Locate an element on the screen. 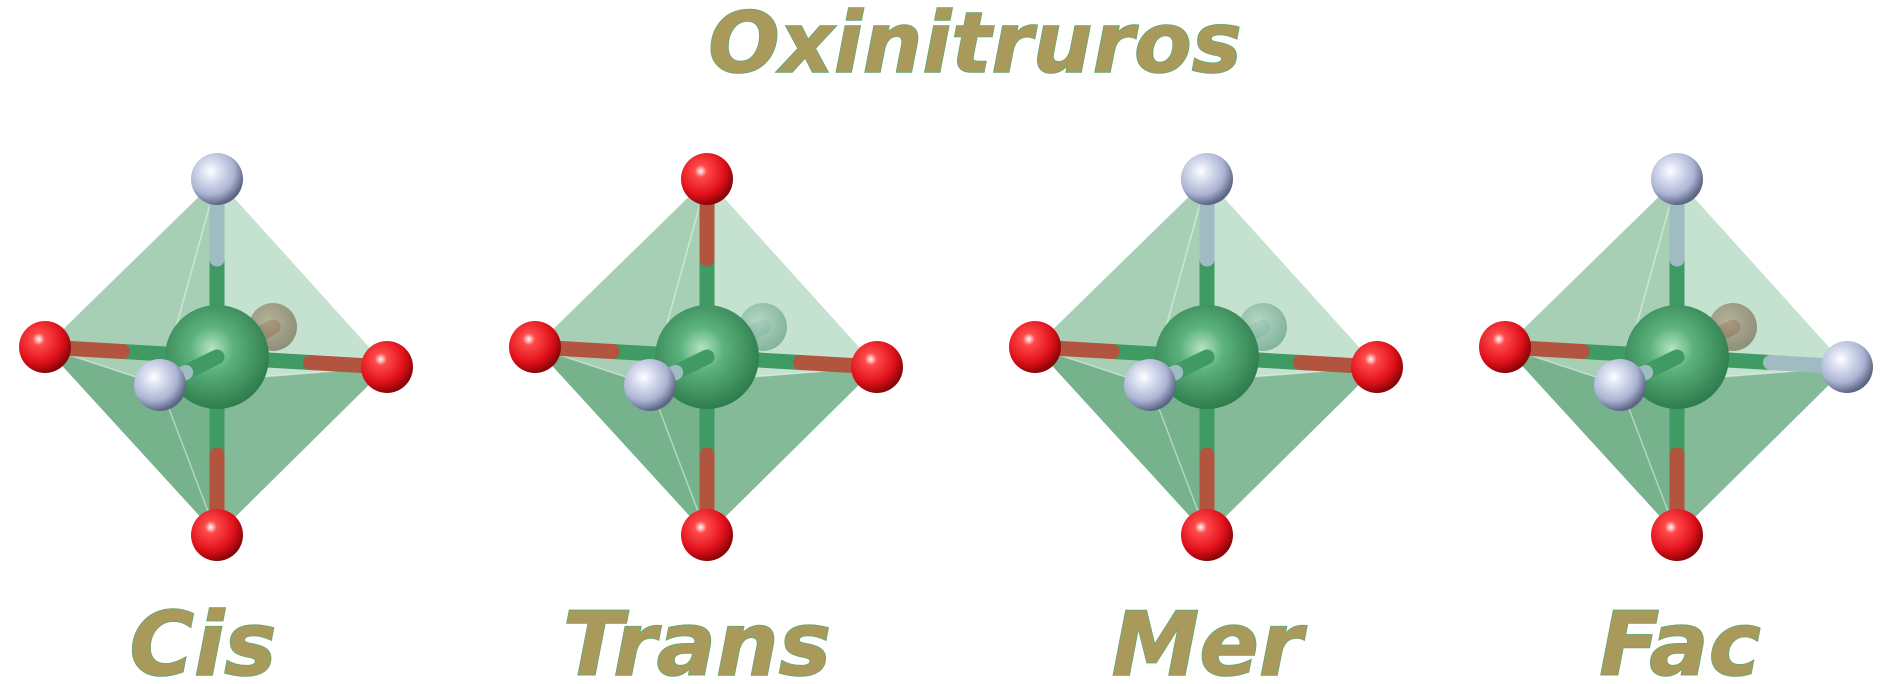  isomer-label: Cis is located at coordinates (202, 638).